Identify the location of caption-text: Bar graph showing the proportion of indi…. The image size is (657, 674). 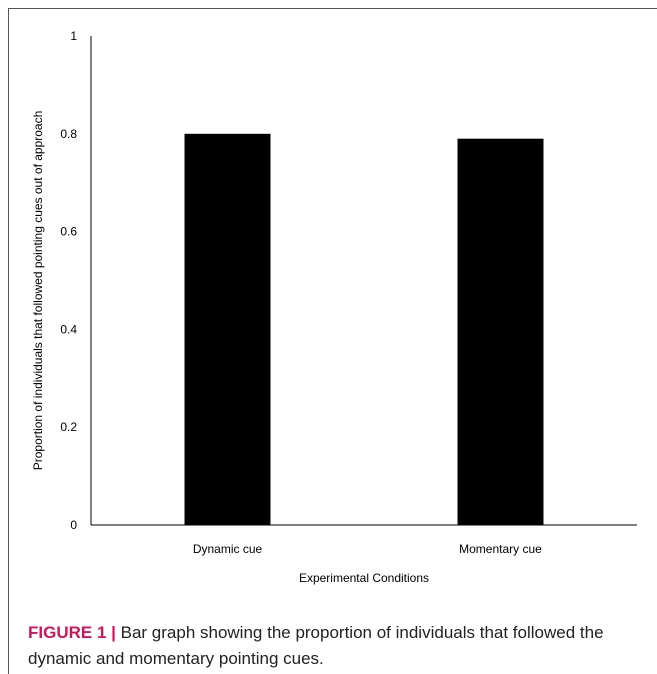
(316, 645).